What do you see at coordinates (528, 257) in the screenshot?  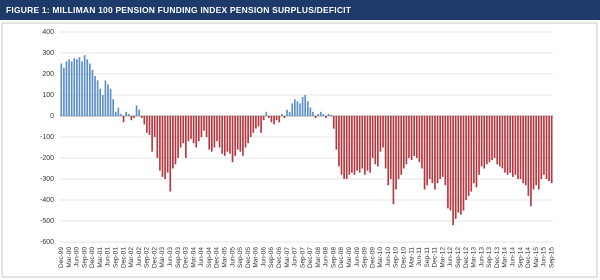 I see `x-tick-label: Dec-14` at bounding box center [528, 257].